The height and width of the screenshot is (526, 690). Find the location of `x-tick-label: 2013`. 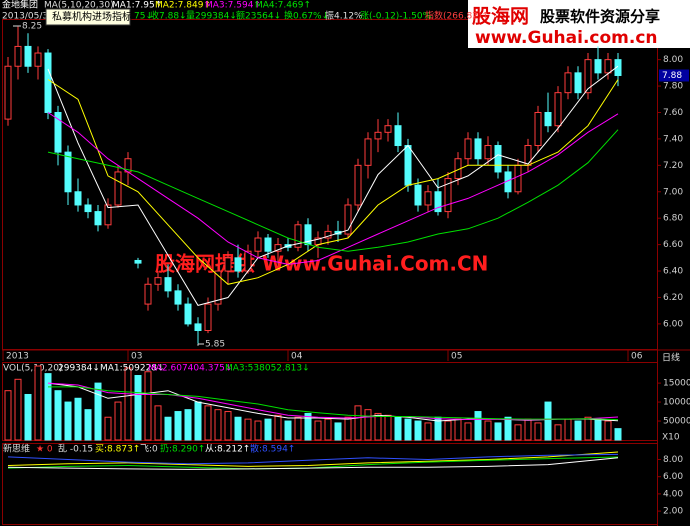

x-tick-label: 2013 is located at coordinates (17, 357).